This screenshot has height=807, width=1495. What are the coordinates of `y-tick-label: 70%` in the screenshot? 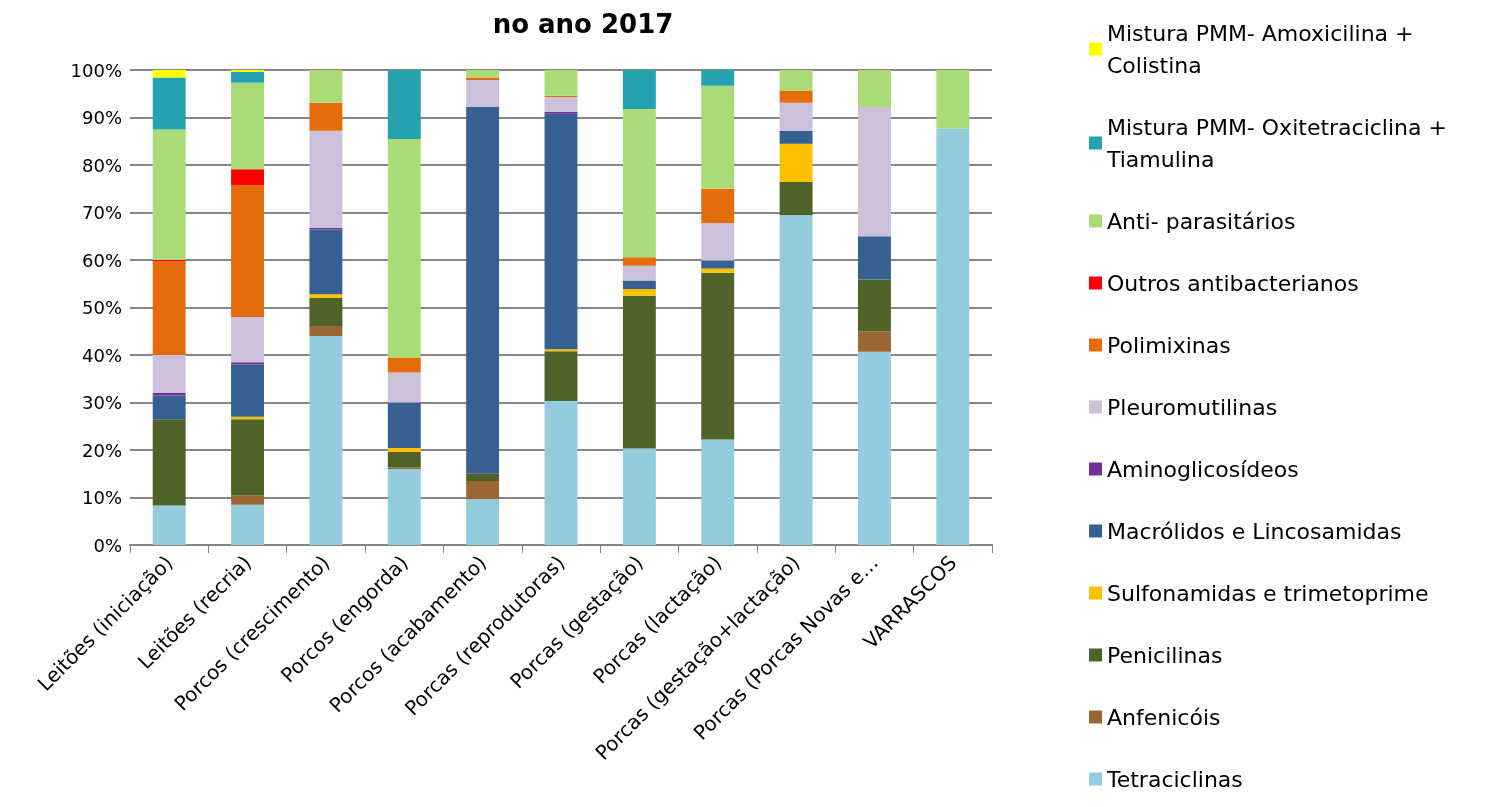 It's located at (101, 212).